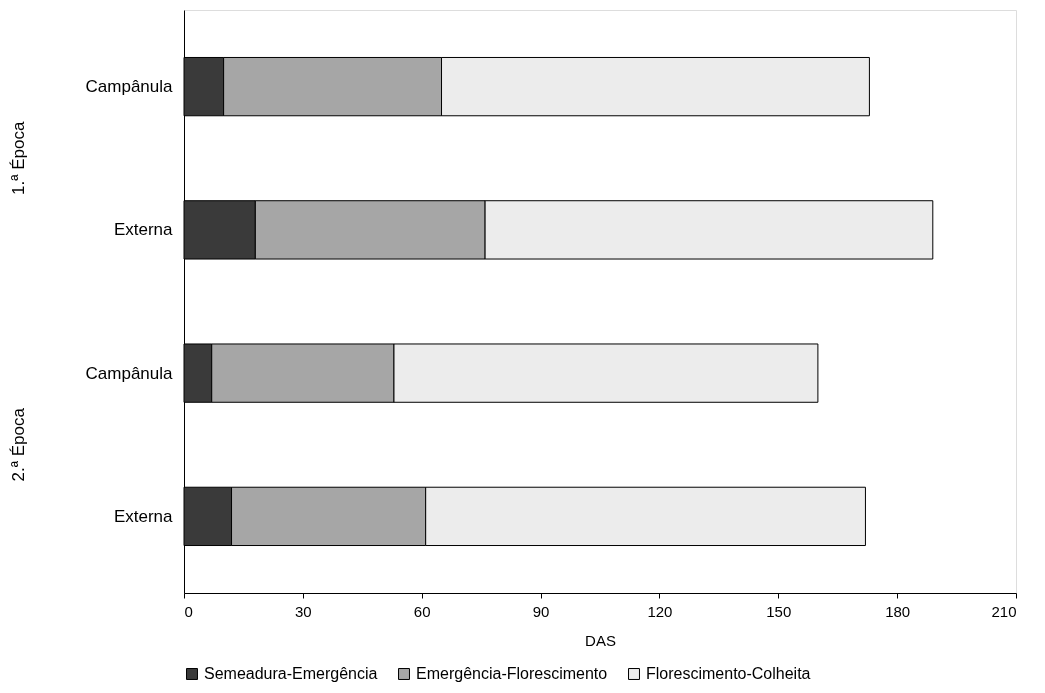 The height and width of the screenshot is (693, 1045). I want to click on legend-label: Semeadura-Emergência, so click(291, 673).